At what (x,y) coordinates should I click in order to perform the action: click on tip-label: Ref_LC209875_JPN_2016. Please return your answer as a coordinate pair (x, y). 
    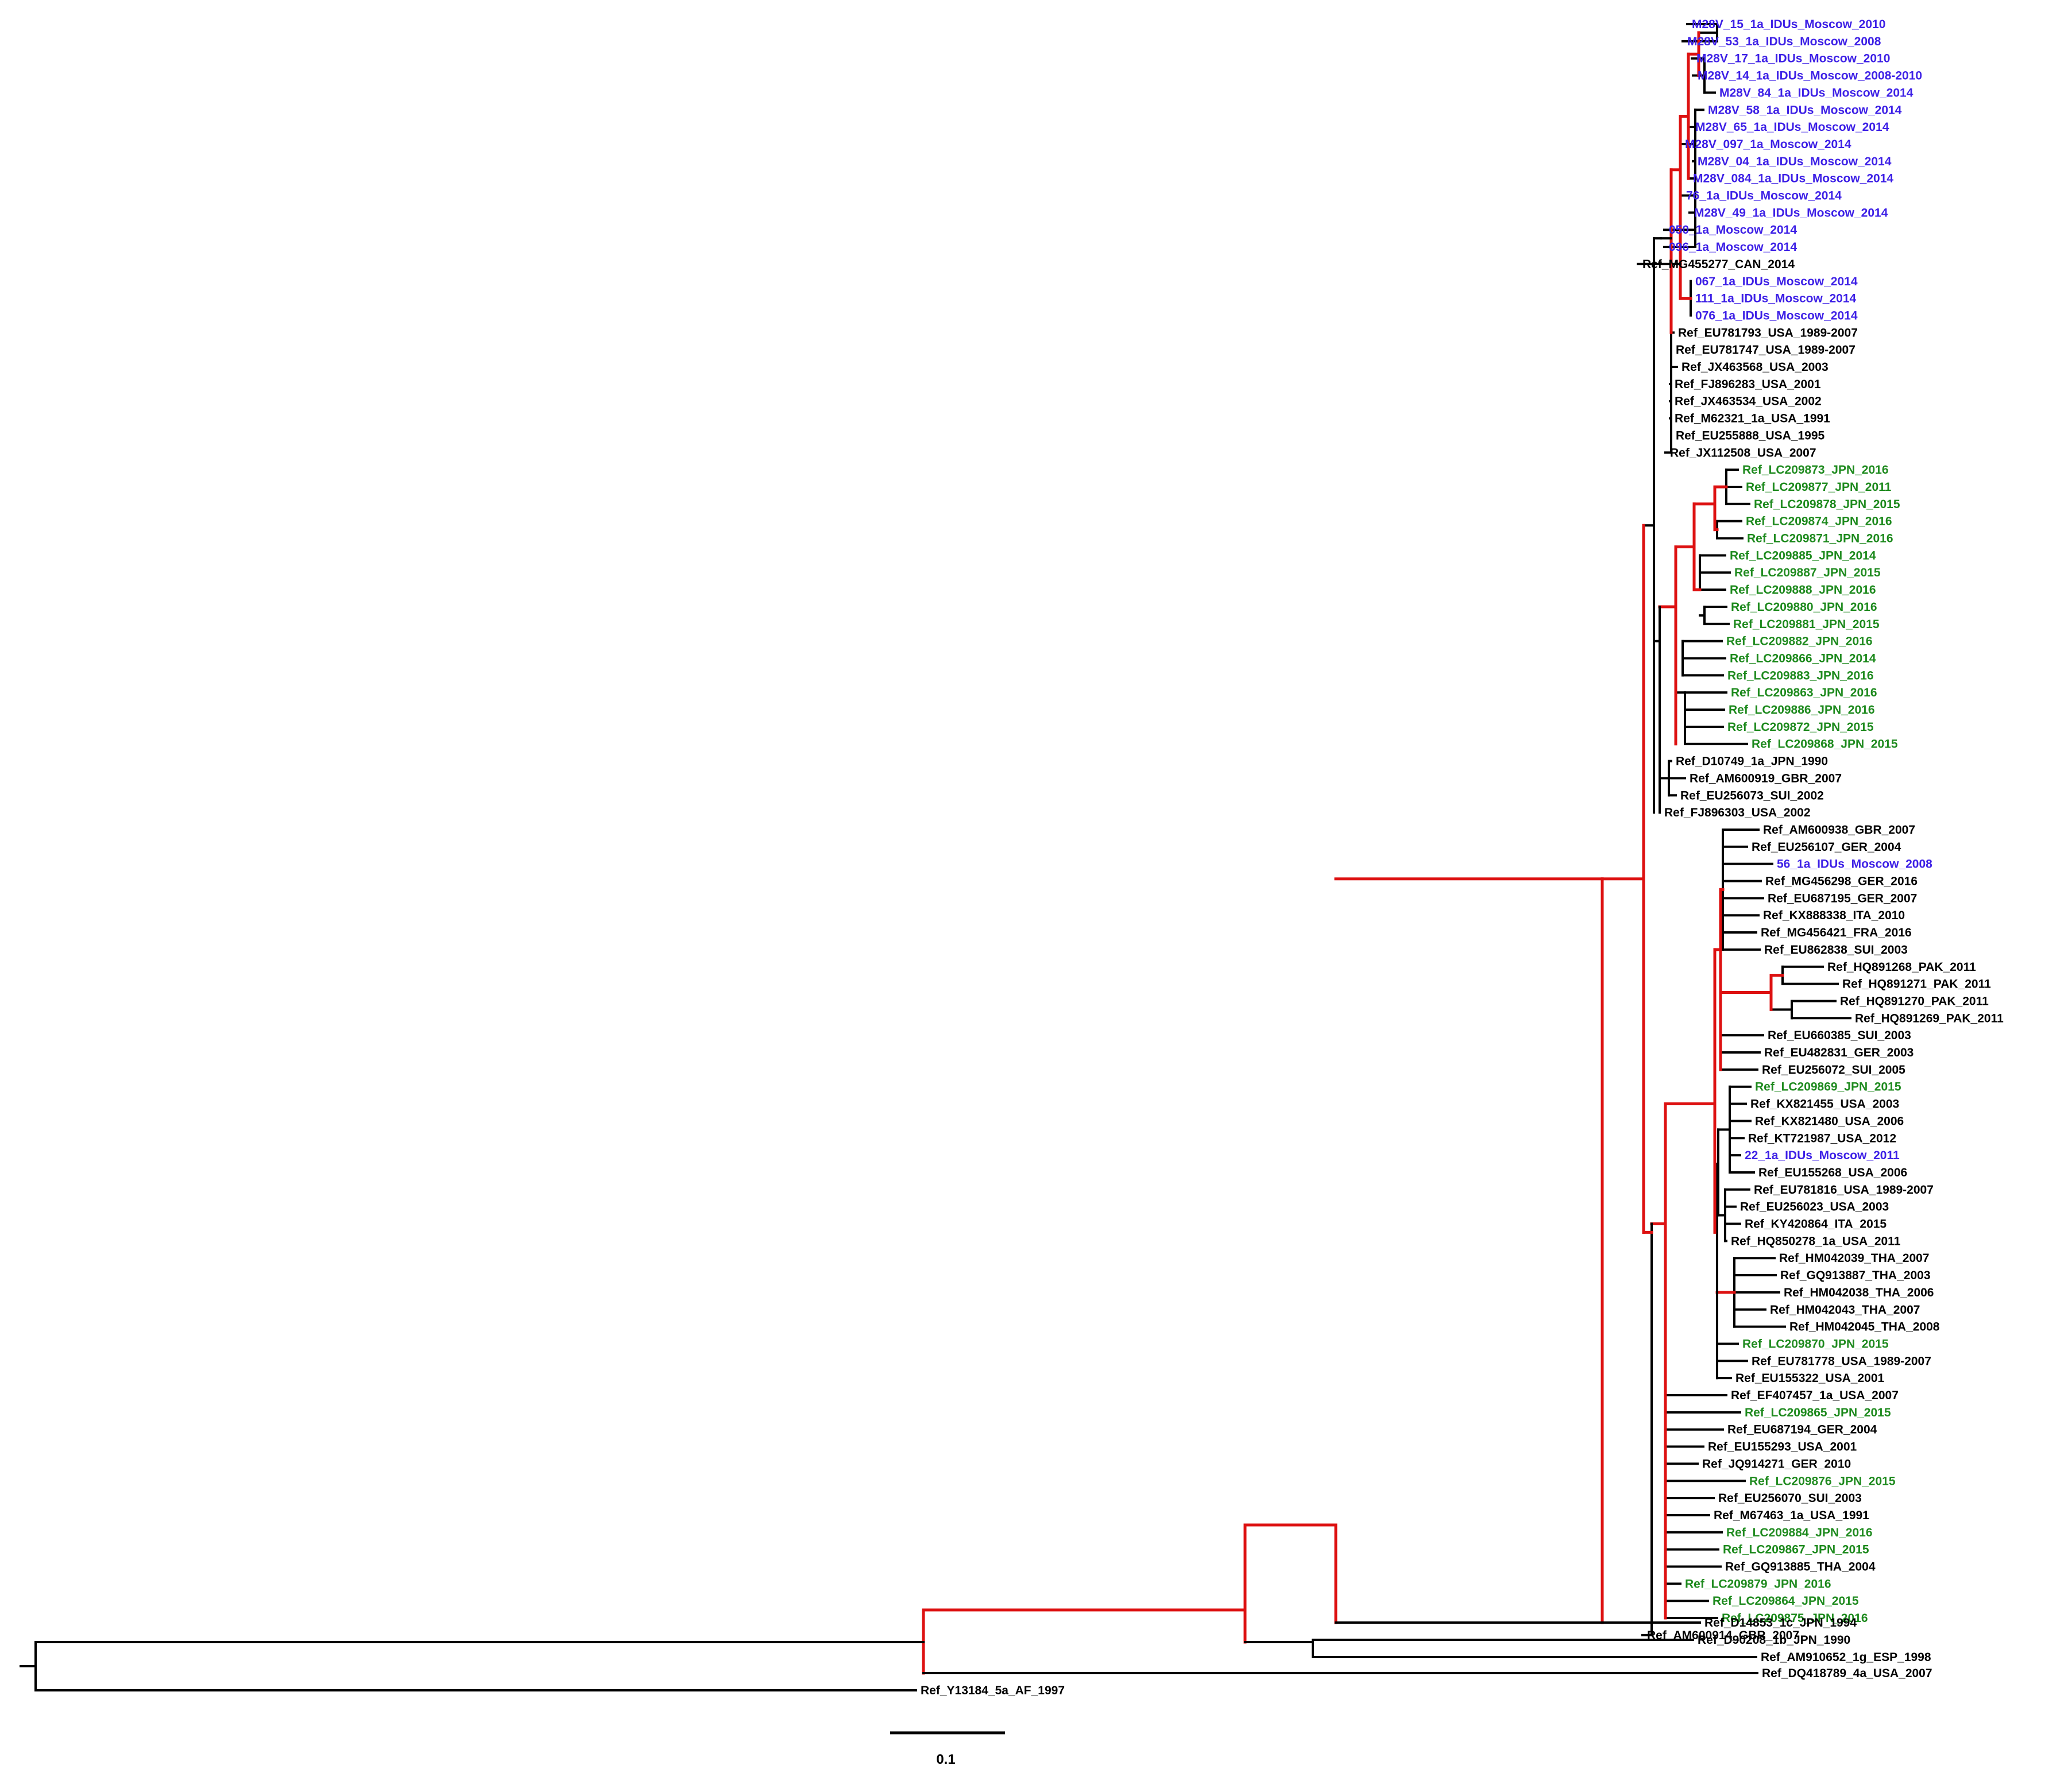
    Looking at the image, I should click on (1795, 1619).